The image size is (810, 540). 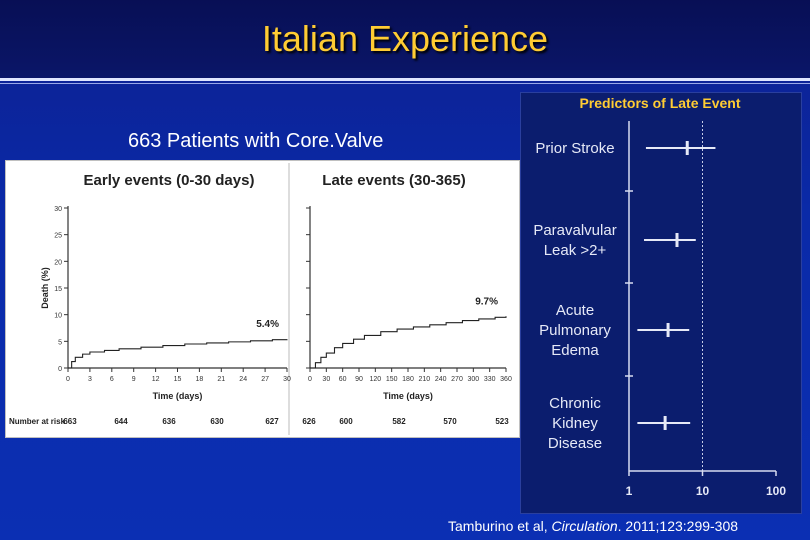 I want to click on forest-row-label: Paravalvular, so click(x=574, y=230).